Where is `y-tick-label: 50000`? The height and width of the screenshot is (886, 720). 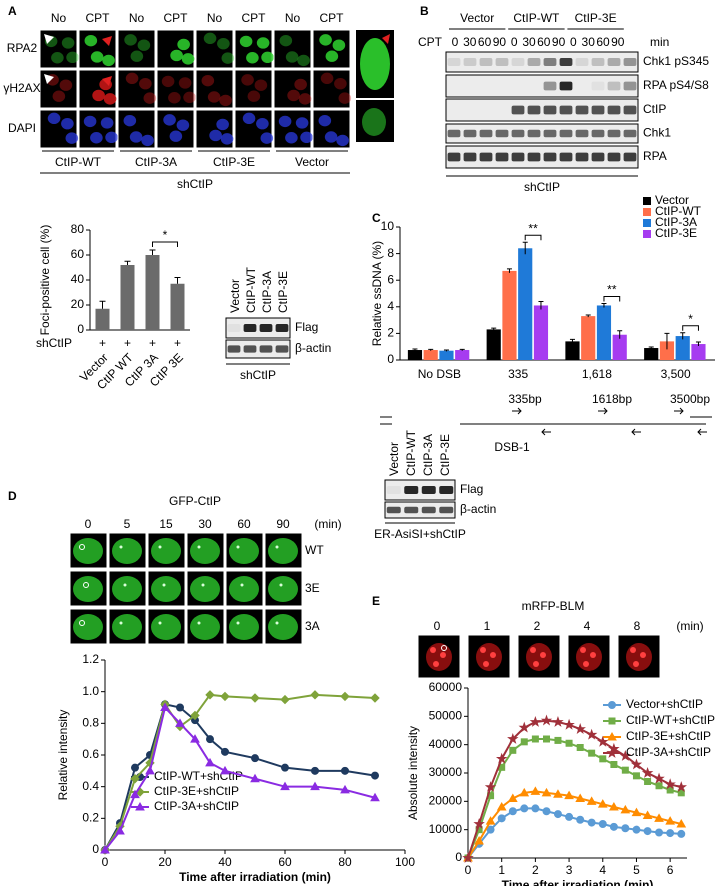 y-tick-label: 50000 is located at coordinates (446, 716).